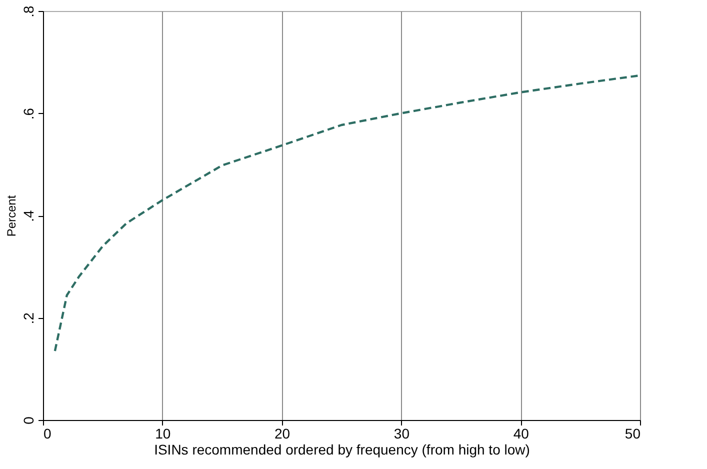  I want to click on y-tick-label: 0, so click(28, 420).